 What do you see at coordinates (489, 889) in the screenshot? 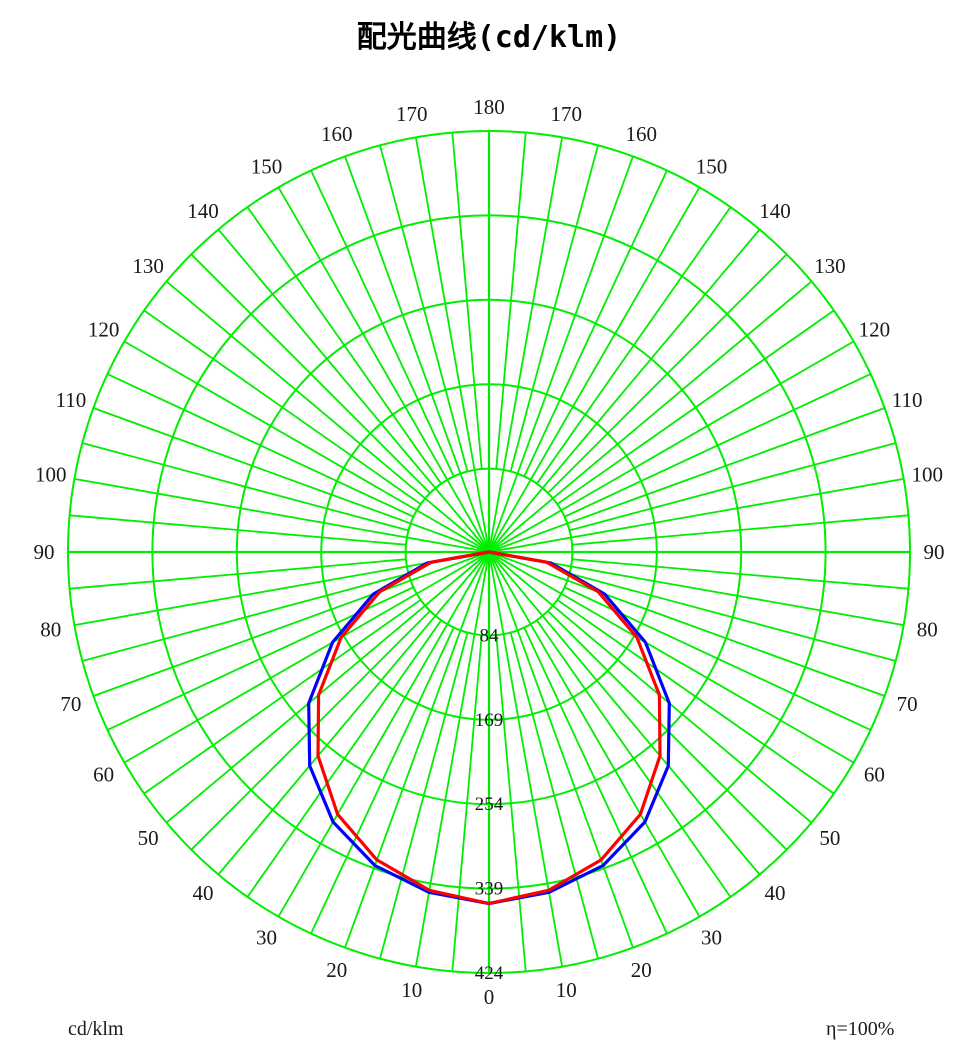
I see `radial-tick-label: 339` at bounding box center [489, 889].